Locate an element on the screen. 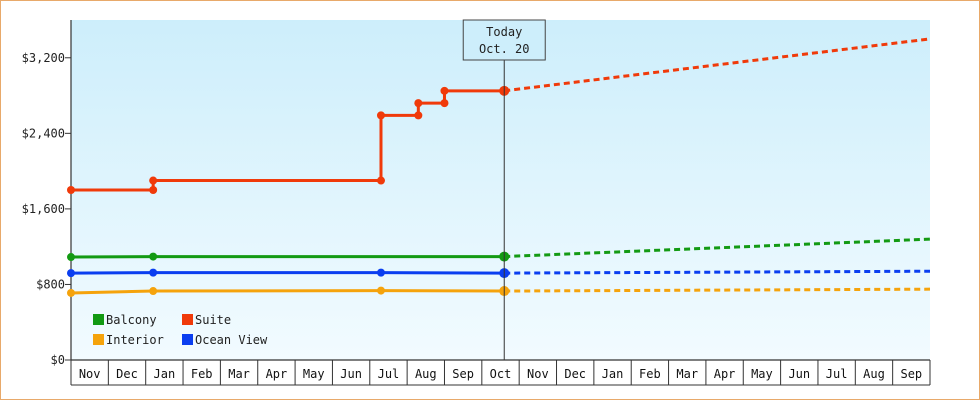  y-tick-label: $3,200 is located at coordinates (43, 58).